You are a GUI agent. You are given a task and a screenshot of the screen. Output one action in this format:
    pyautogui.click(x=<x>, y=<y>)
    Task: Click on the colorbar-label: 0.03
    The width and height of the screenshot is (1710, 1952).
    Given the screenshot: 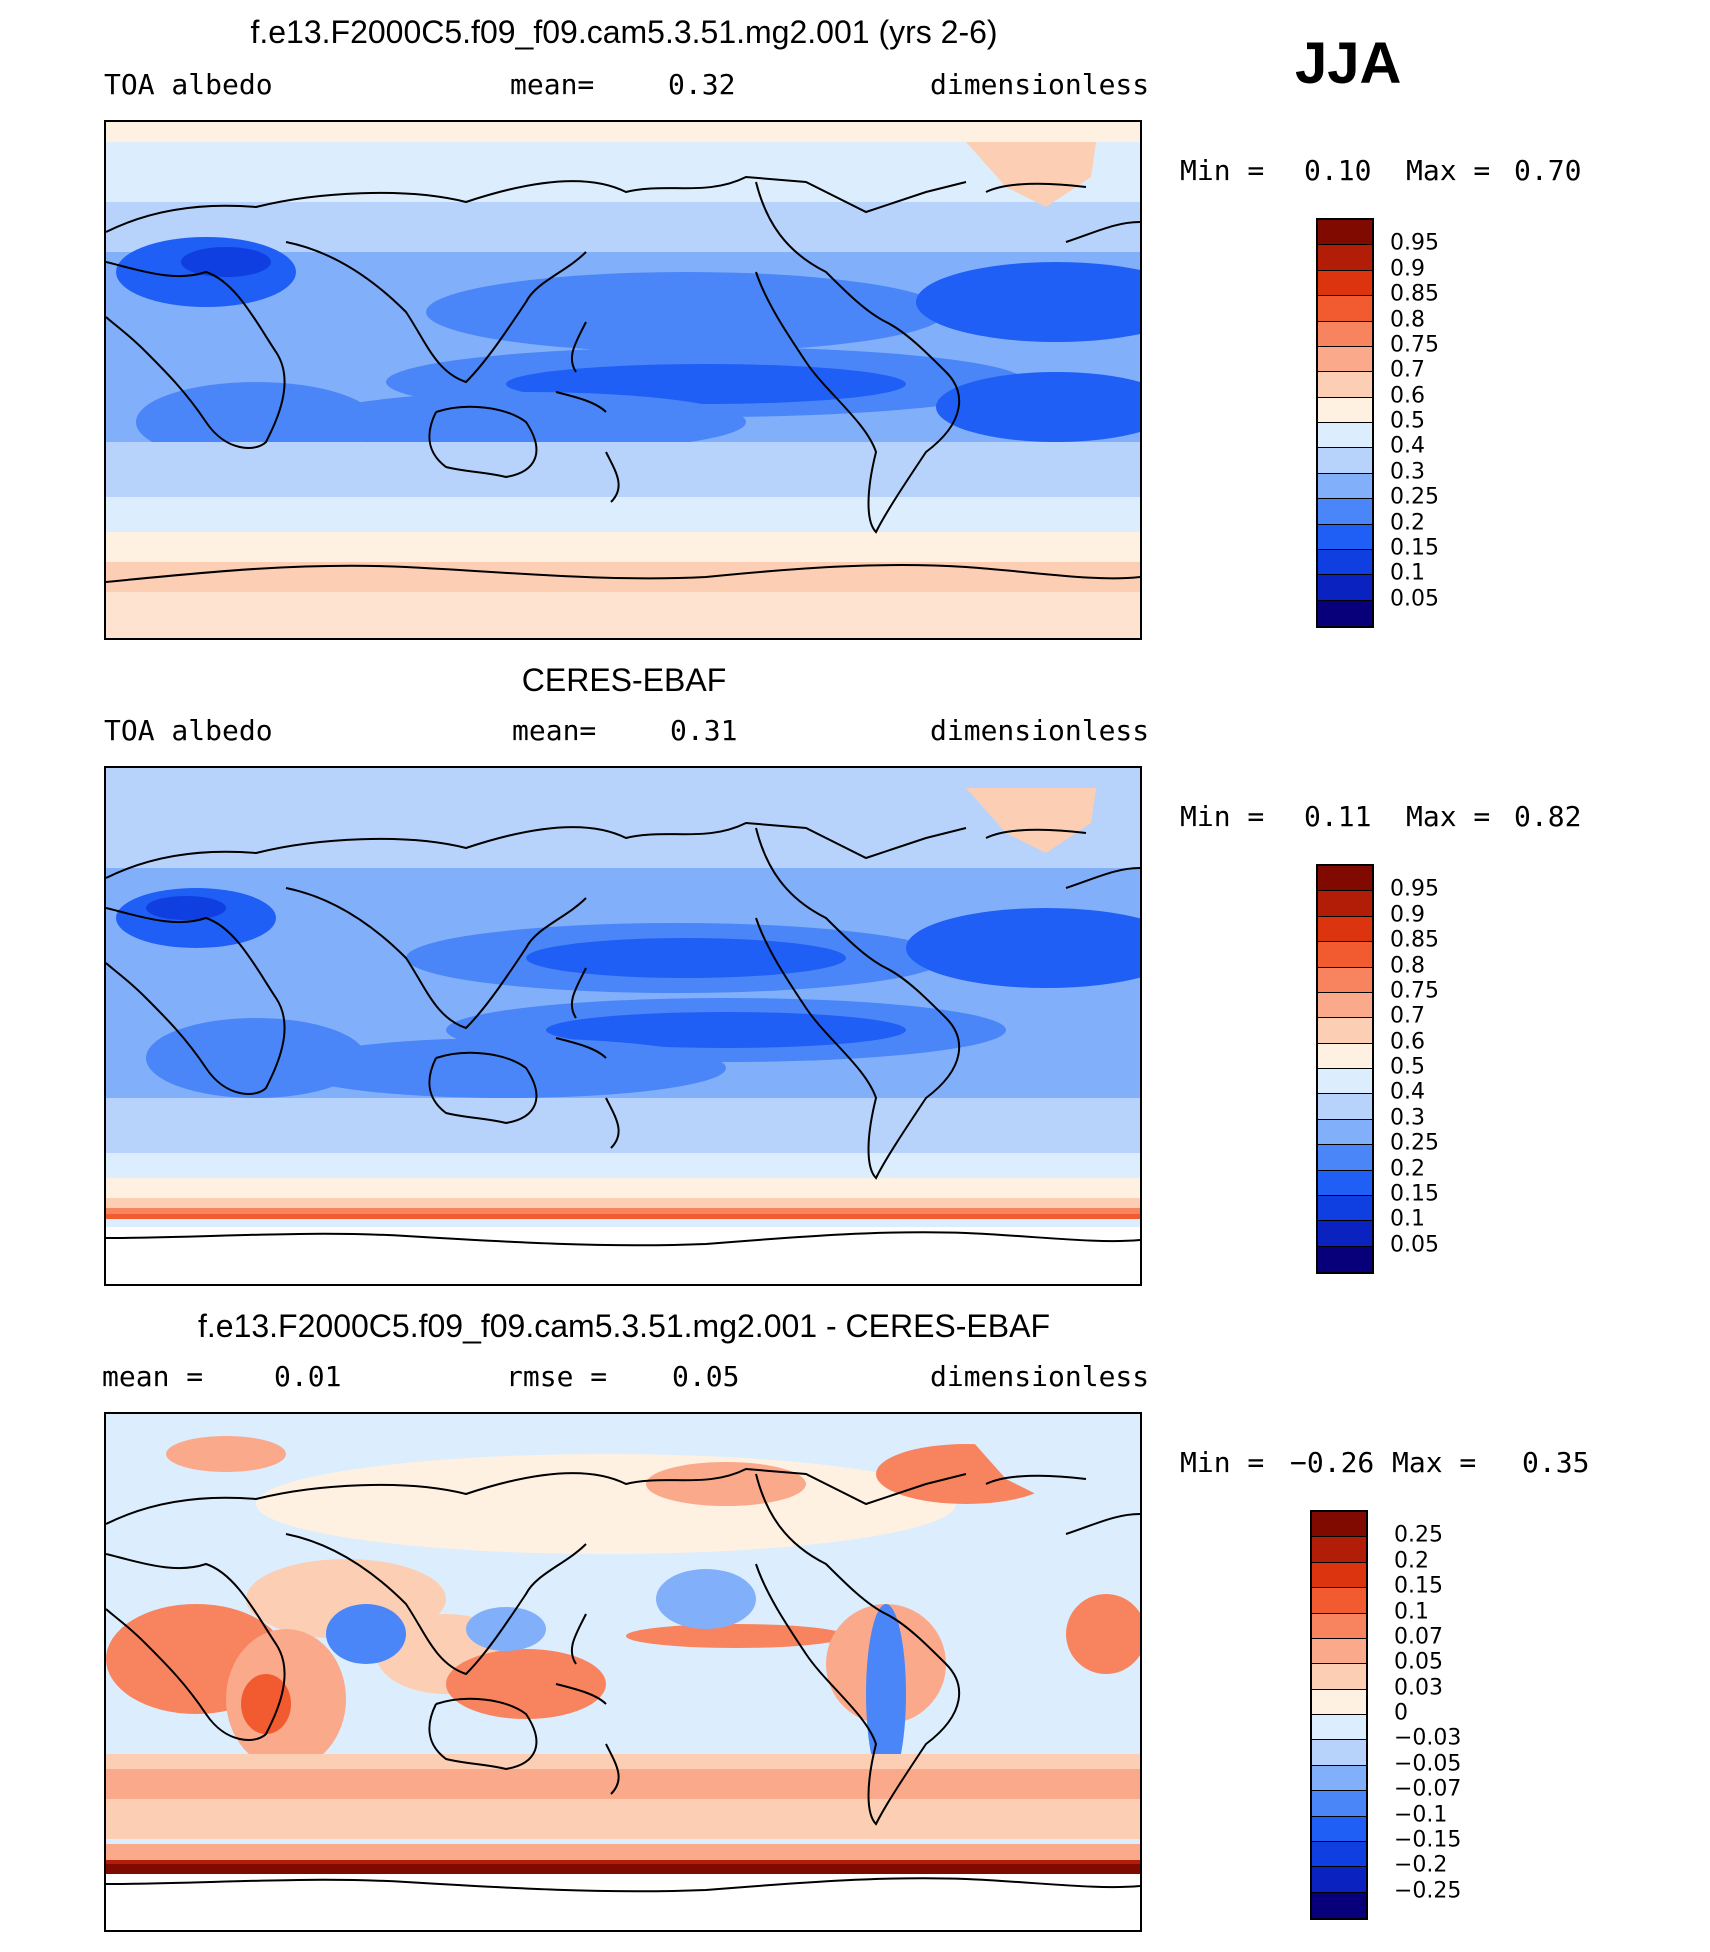 What is the action you would take?
    pyautogui.click(x=1418, y=1688)
    